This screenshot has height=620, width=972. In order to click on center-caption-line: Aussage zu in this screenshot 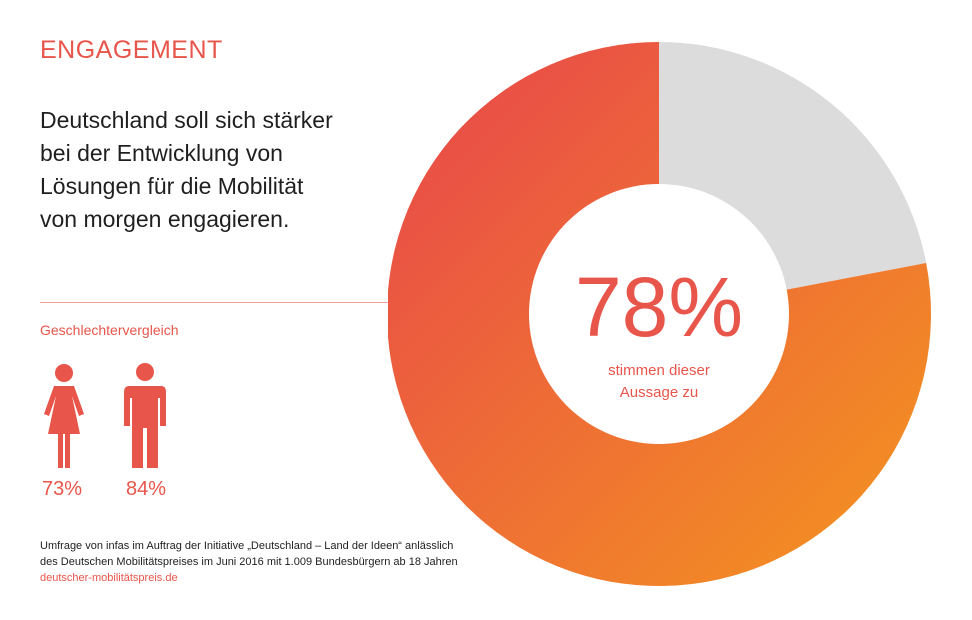, I will do `click(659, 392)`.